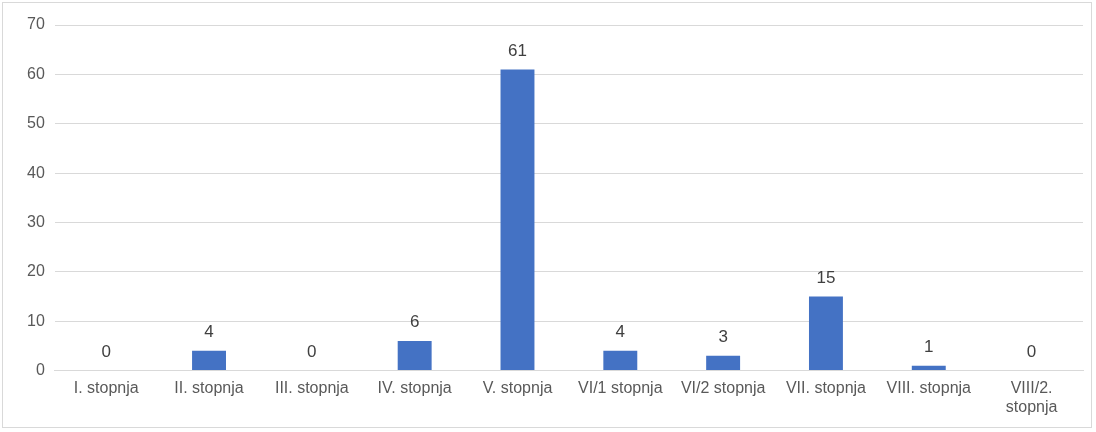 The height and width of the screenshot is (432, 1096). I want to click on x-tick-label: IV. stopnja, so click(414, 387).